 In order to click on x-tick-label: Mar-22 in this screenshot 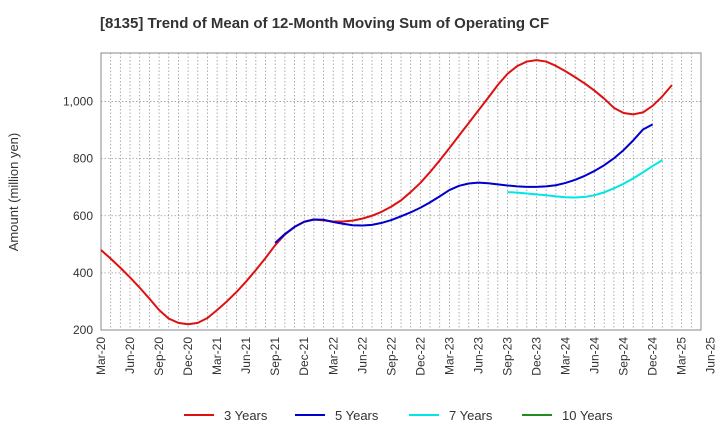, I will do `click(333, 356)`.